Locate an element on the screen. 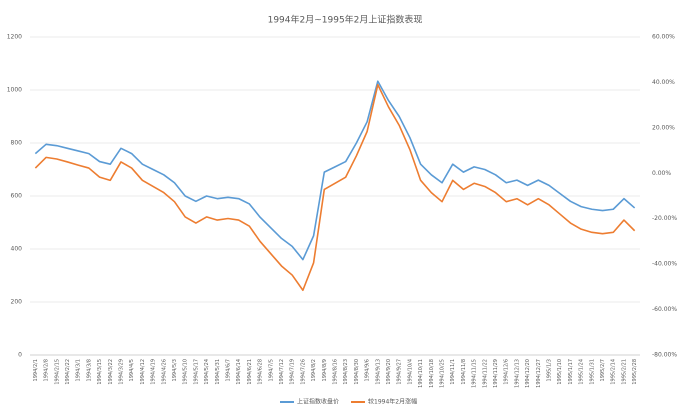 The width and height of the screenshot is (689, 418). x-tick-label: 1994/4/12 is located at coordinates (143, 372).